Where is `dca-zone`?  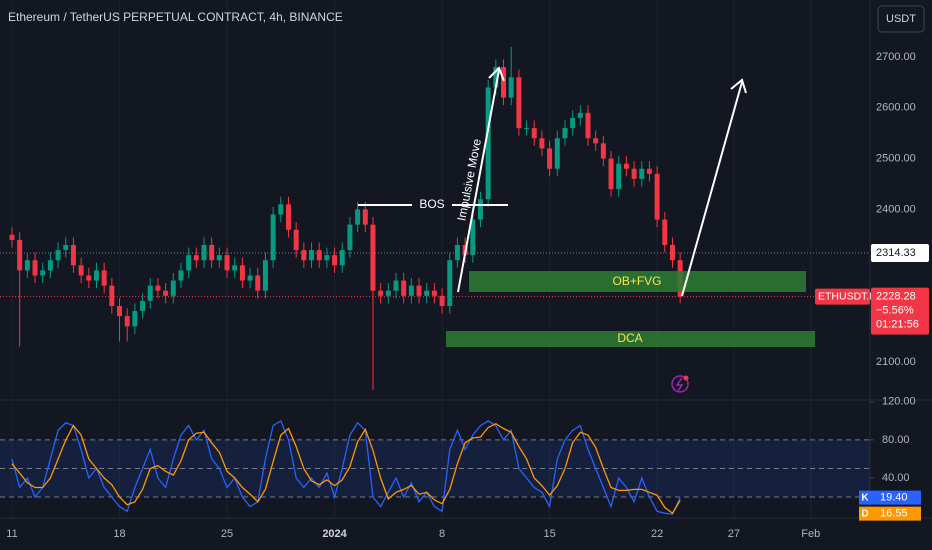 dca-zone is located at coordinates (630, 339).